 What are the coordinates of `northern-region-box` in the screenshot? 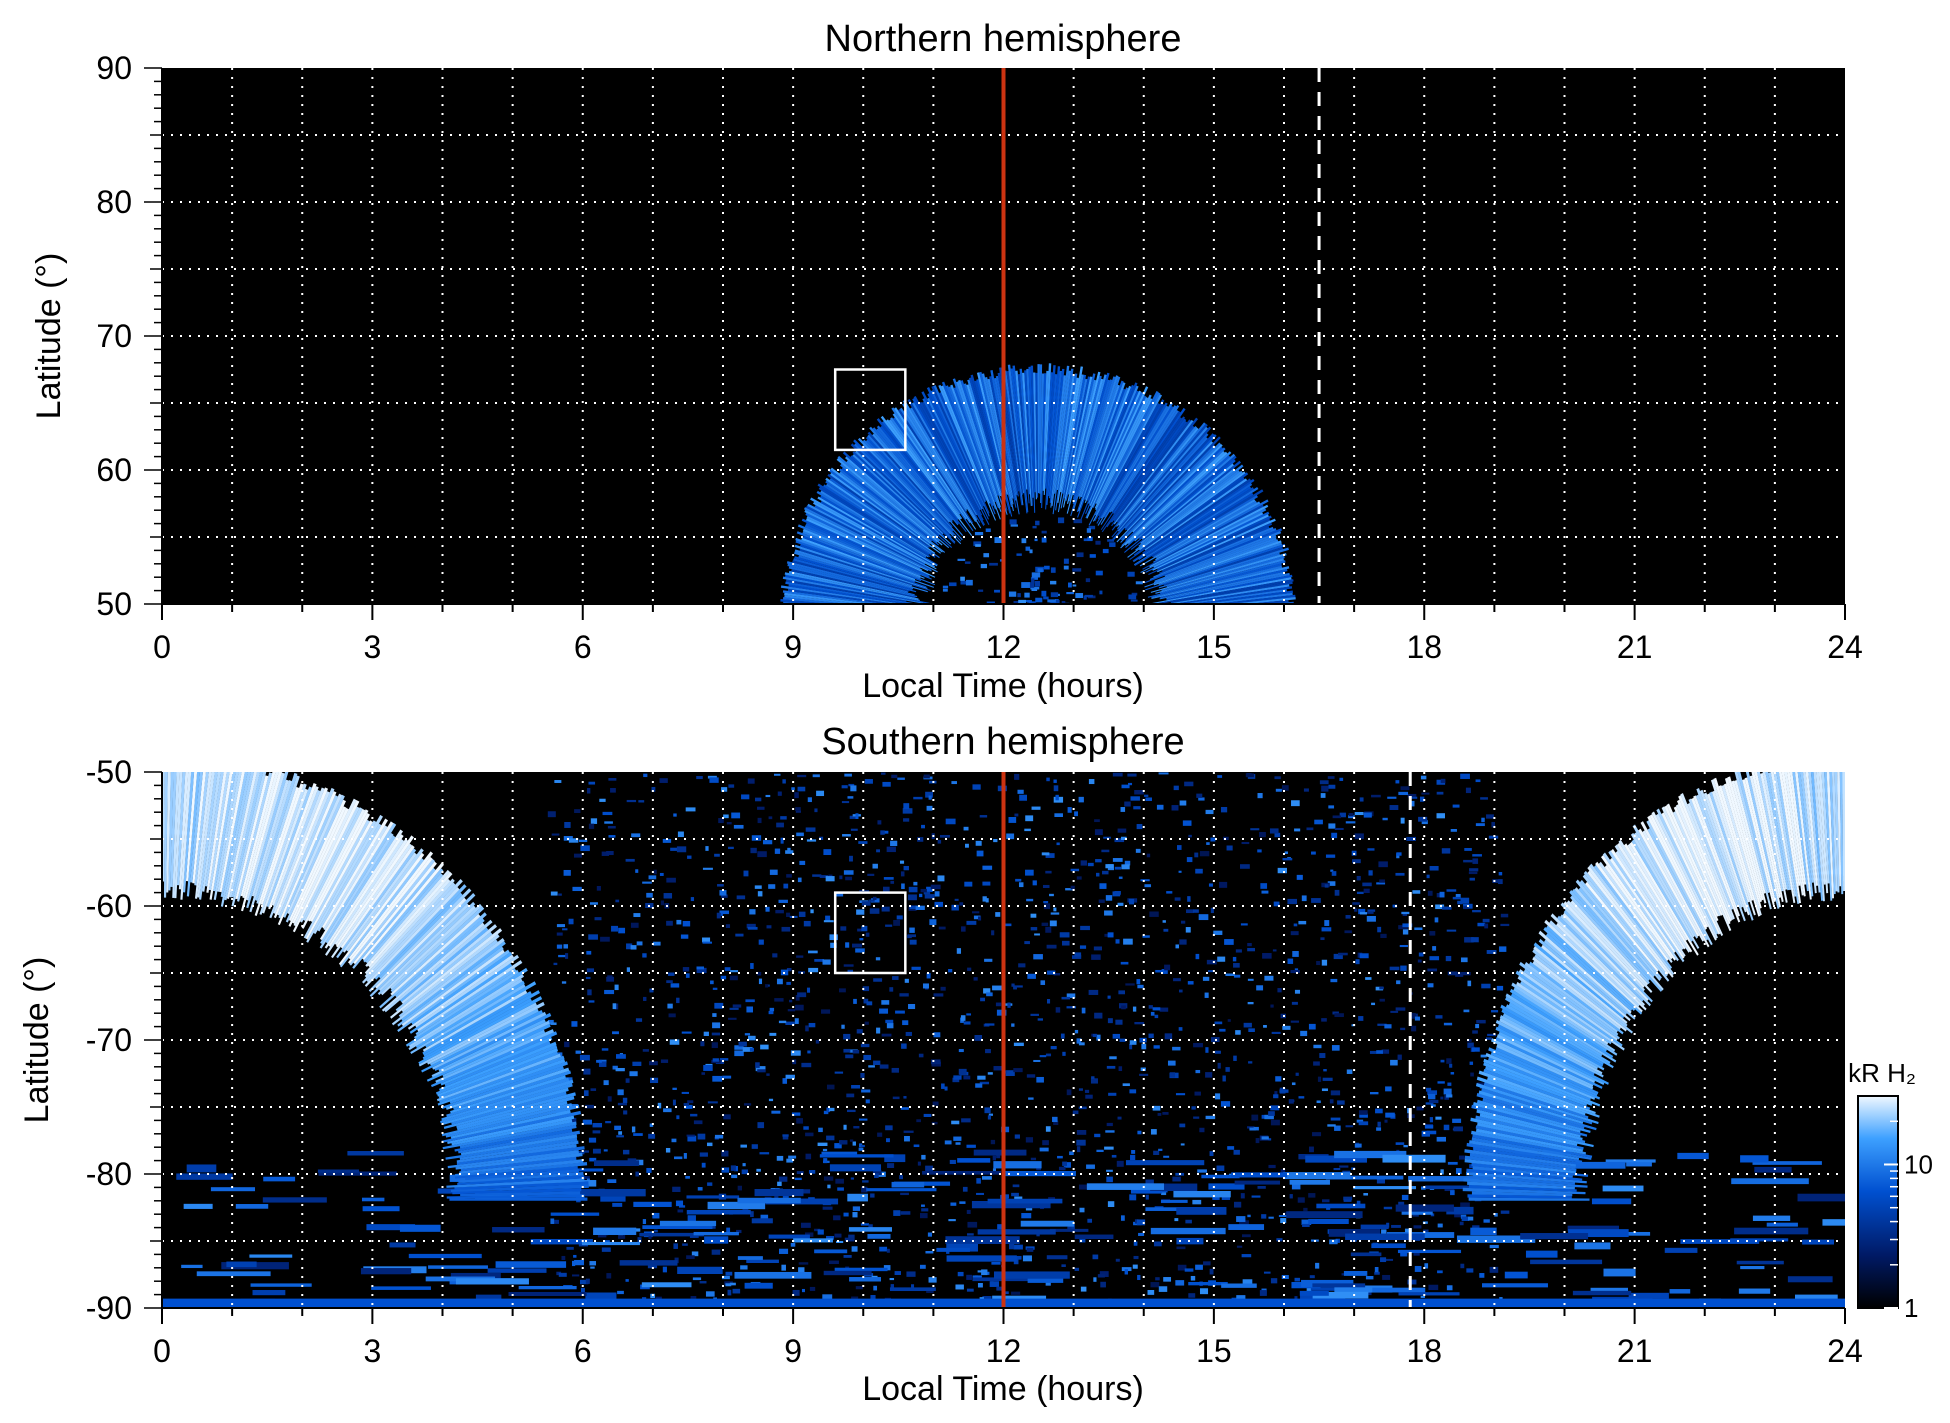 It's located at (870, 410).